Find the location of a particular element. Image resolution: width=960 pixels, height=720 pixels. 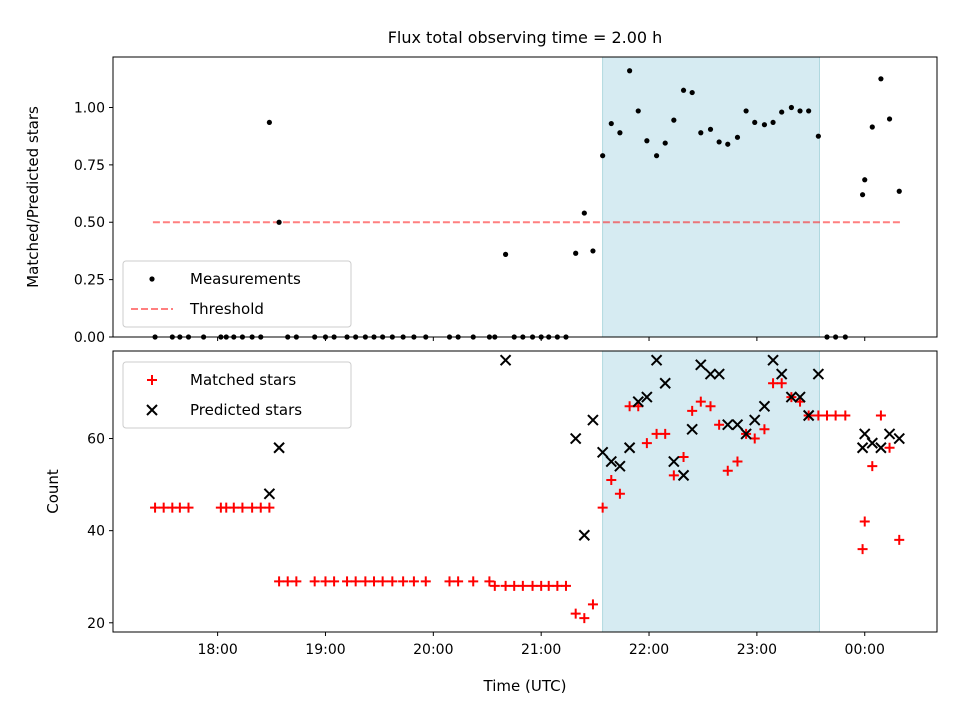

x-tick-label: 19:00 is located at coordinates (325, 650).